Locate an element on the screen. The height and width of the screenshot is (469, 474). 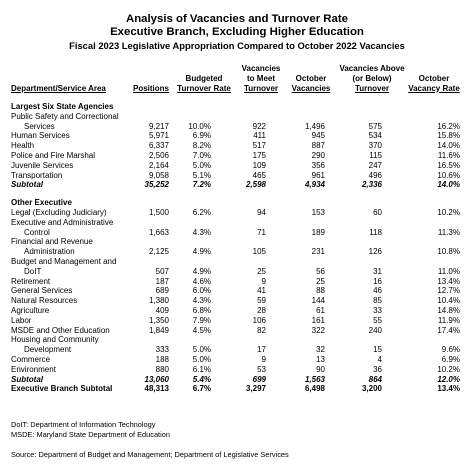
cell-positions: 2,506 is located at coordinates (158, 155).